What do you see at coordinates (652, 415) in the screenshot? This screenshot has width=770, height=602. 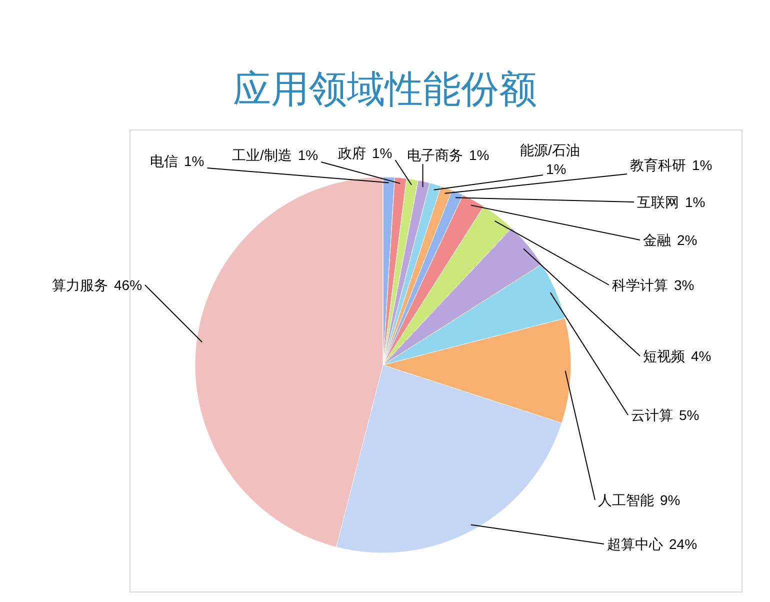 I see `slice-label: 云计算` at bounding box center [652, 415].